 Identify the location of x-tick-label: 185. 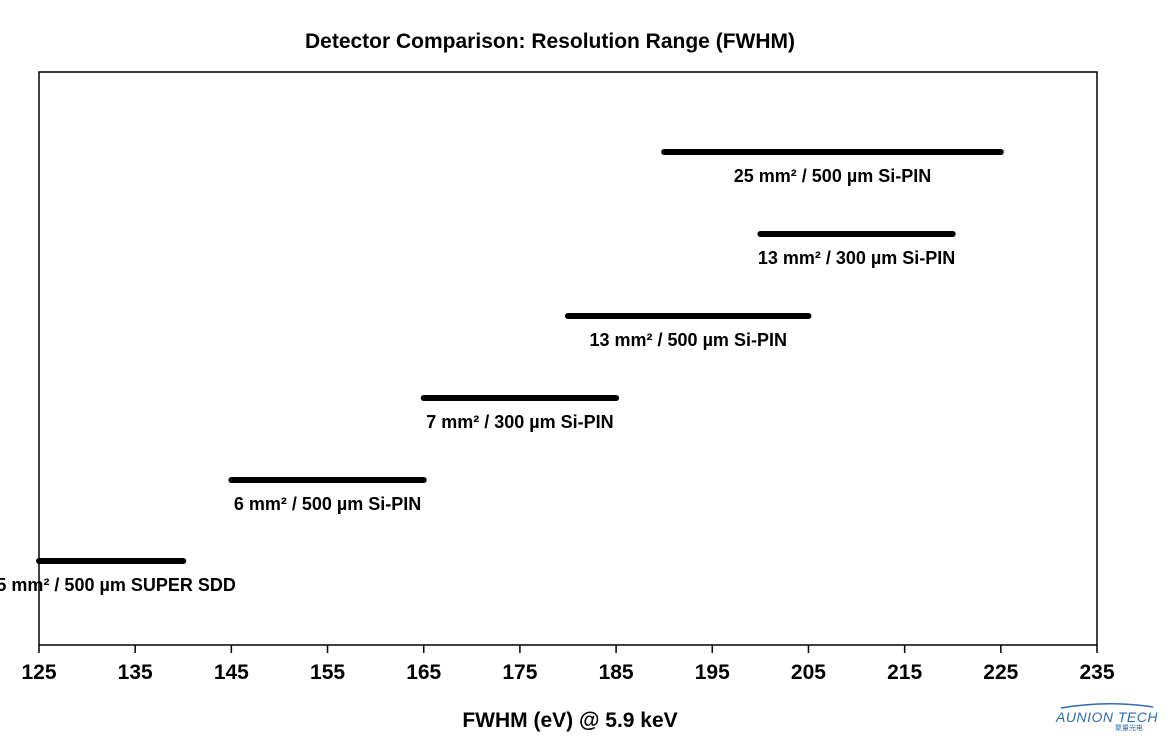
(616, 672).